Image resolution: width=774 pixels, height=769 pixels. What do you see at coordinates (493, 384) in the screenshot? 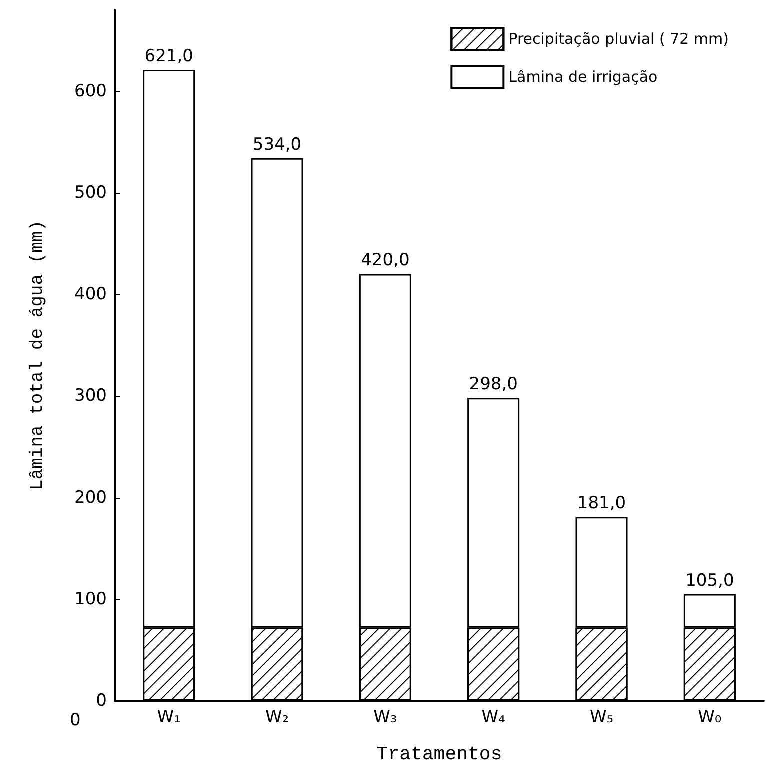
I see `total-label: 298,0` at bounding box center [493, 384].